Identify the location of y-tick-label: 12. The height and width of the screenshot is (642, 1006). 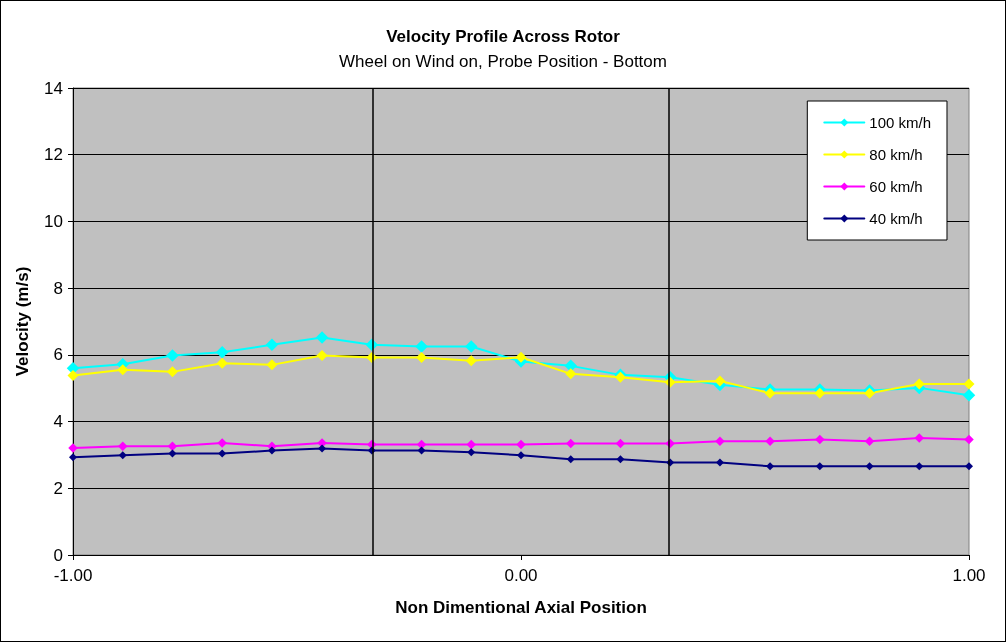
(53, 155).